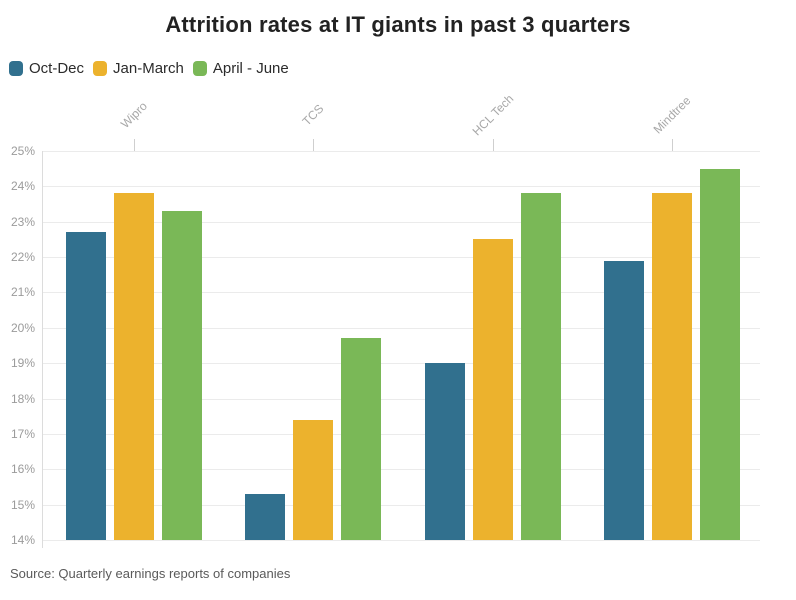 The image size is (796, 600). Describe the element at coordinates (42, 349) in the screenshot. I see `y-axis-line` at that location.